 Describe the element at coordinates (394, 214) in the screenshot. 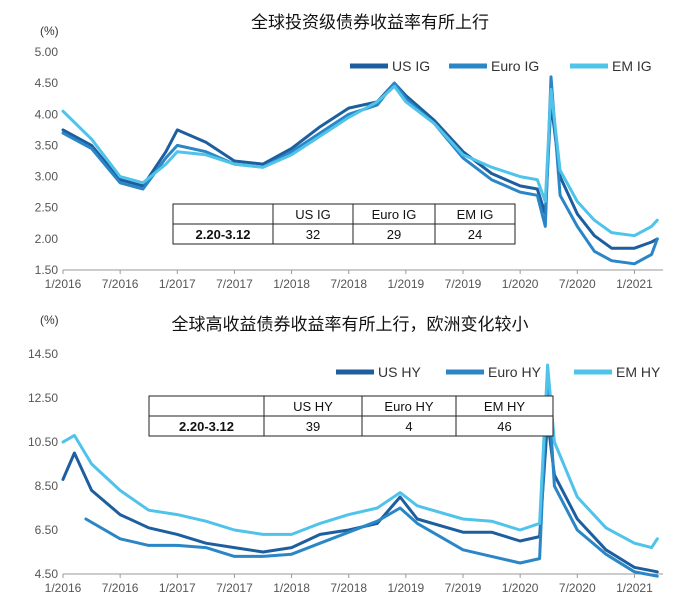

I see `table-header-cell: Euro IG` at that location.